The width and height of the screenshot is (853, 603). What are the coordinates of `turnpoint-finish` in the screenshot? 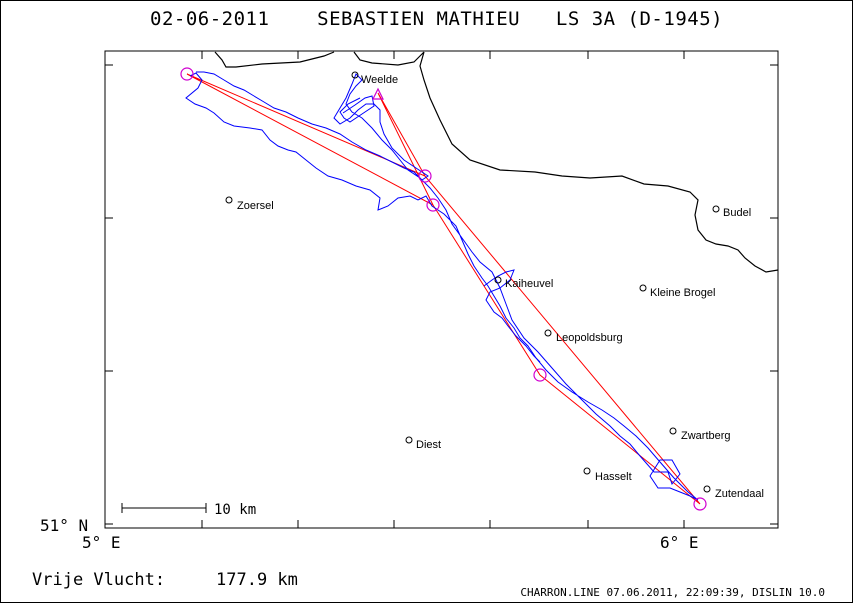 It's located at (700, 504).